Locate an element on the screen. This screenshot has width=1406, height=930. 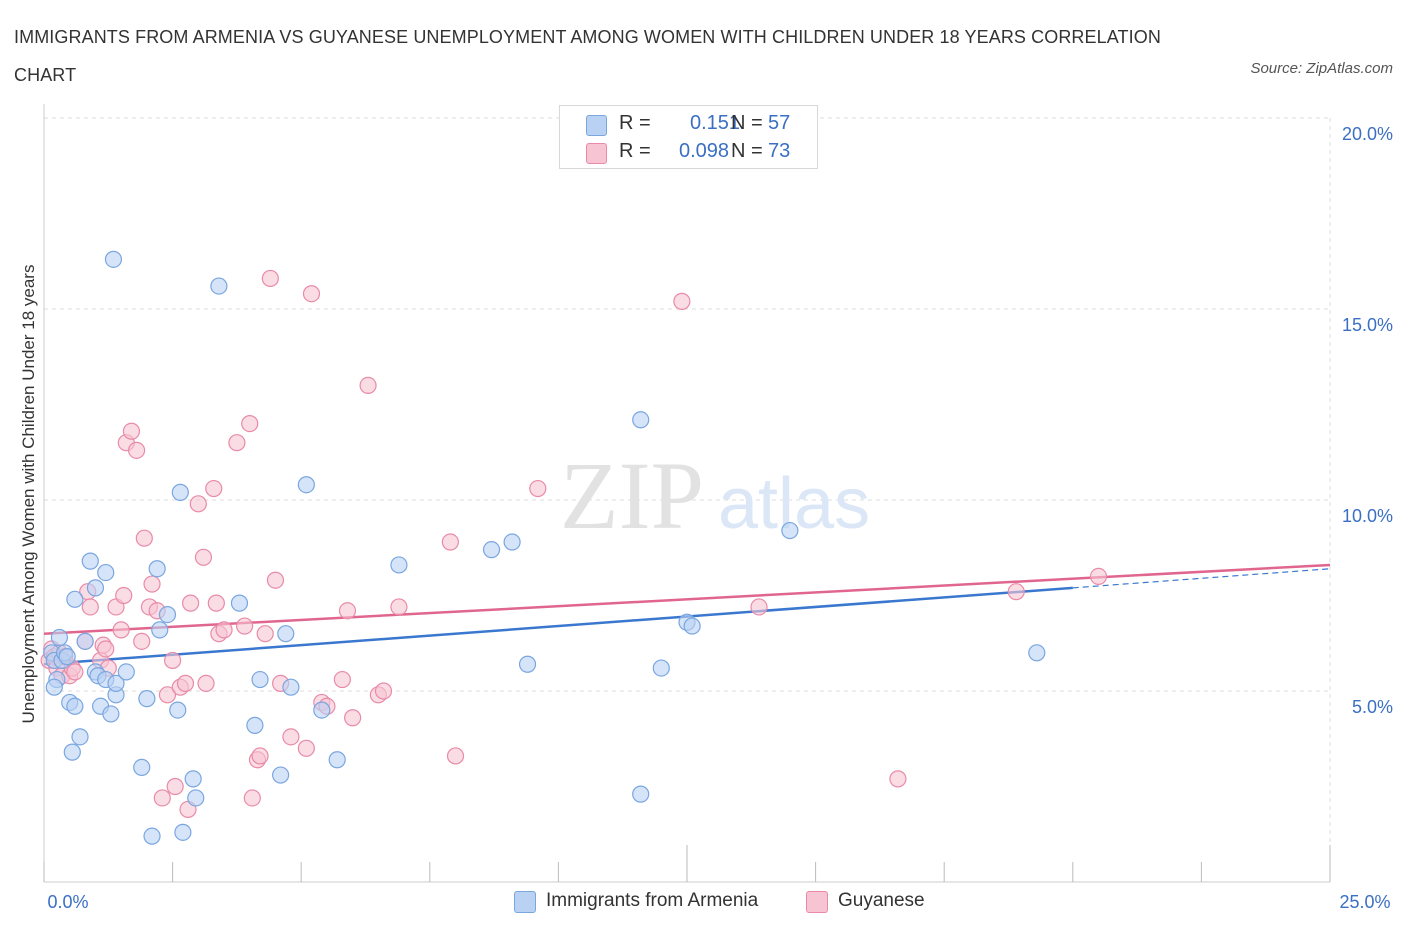
y-tick-label: 5.0% is located at coordinates (1372, 707).